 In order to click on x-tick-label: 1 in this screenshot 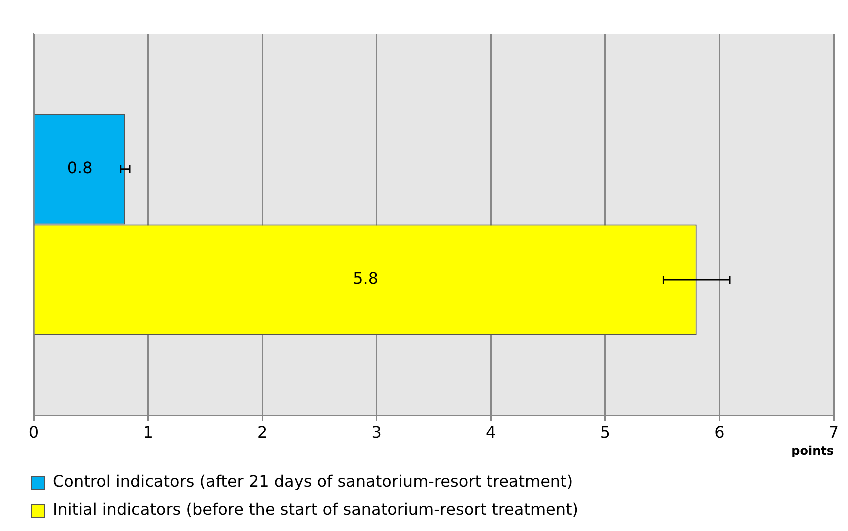, I will do `click(148, 432)`.